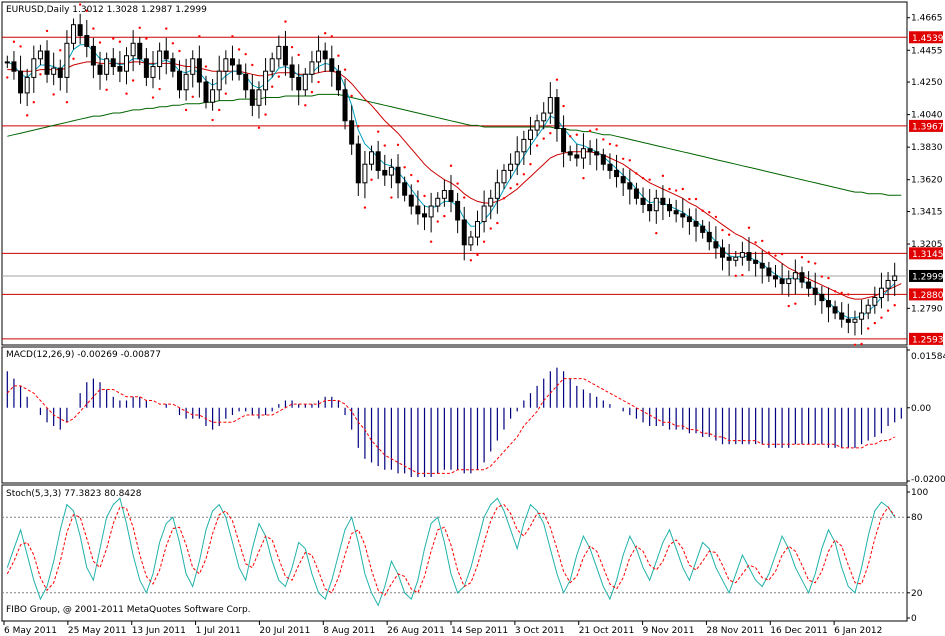 This screenshot has height=636, width=945. What do you see at coordinates (479, 631) in the screenshot?
I see `x-tick-label-7: 14 Sep 2011` at bounding box center [479, 631].